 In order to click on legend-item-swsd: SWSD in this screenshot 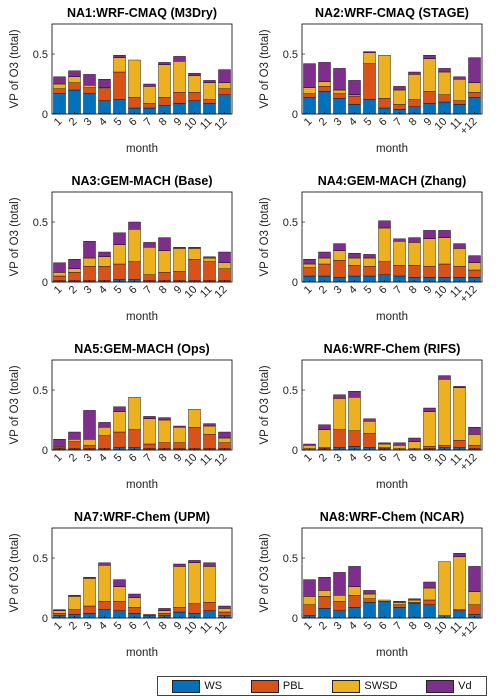, I will do `click(364, 686)`.